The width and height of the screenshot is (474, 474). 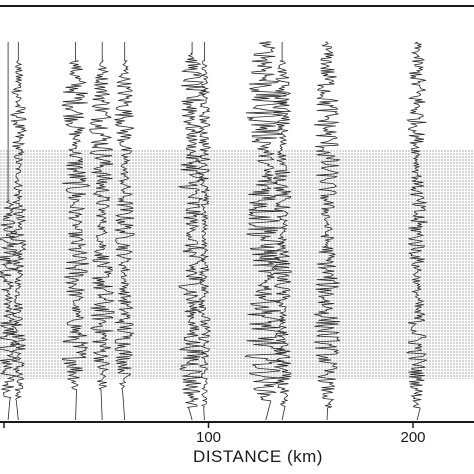 I want to click on x-tick-label: 100, so click(x=208, y=437).